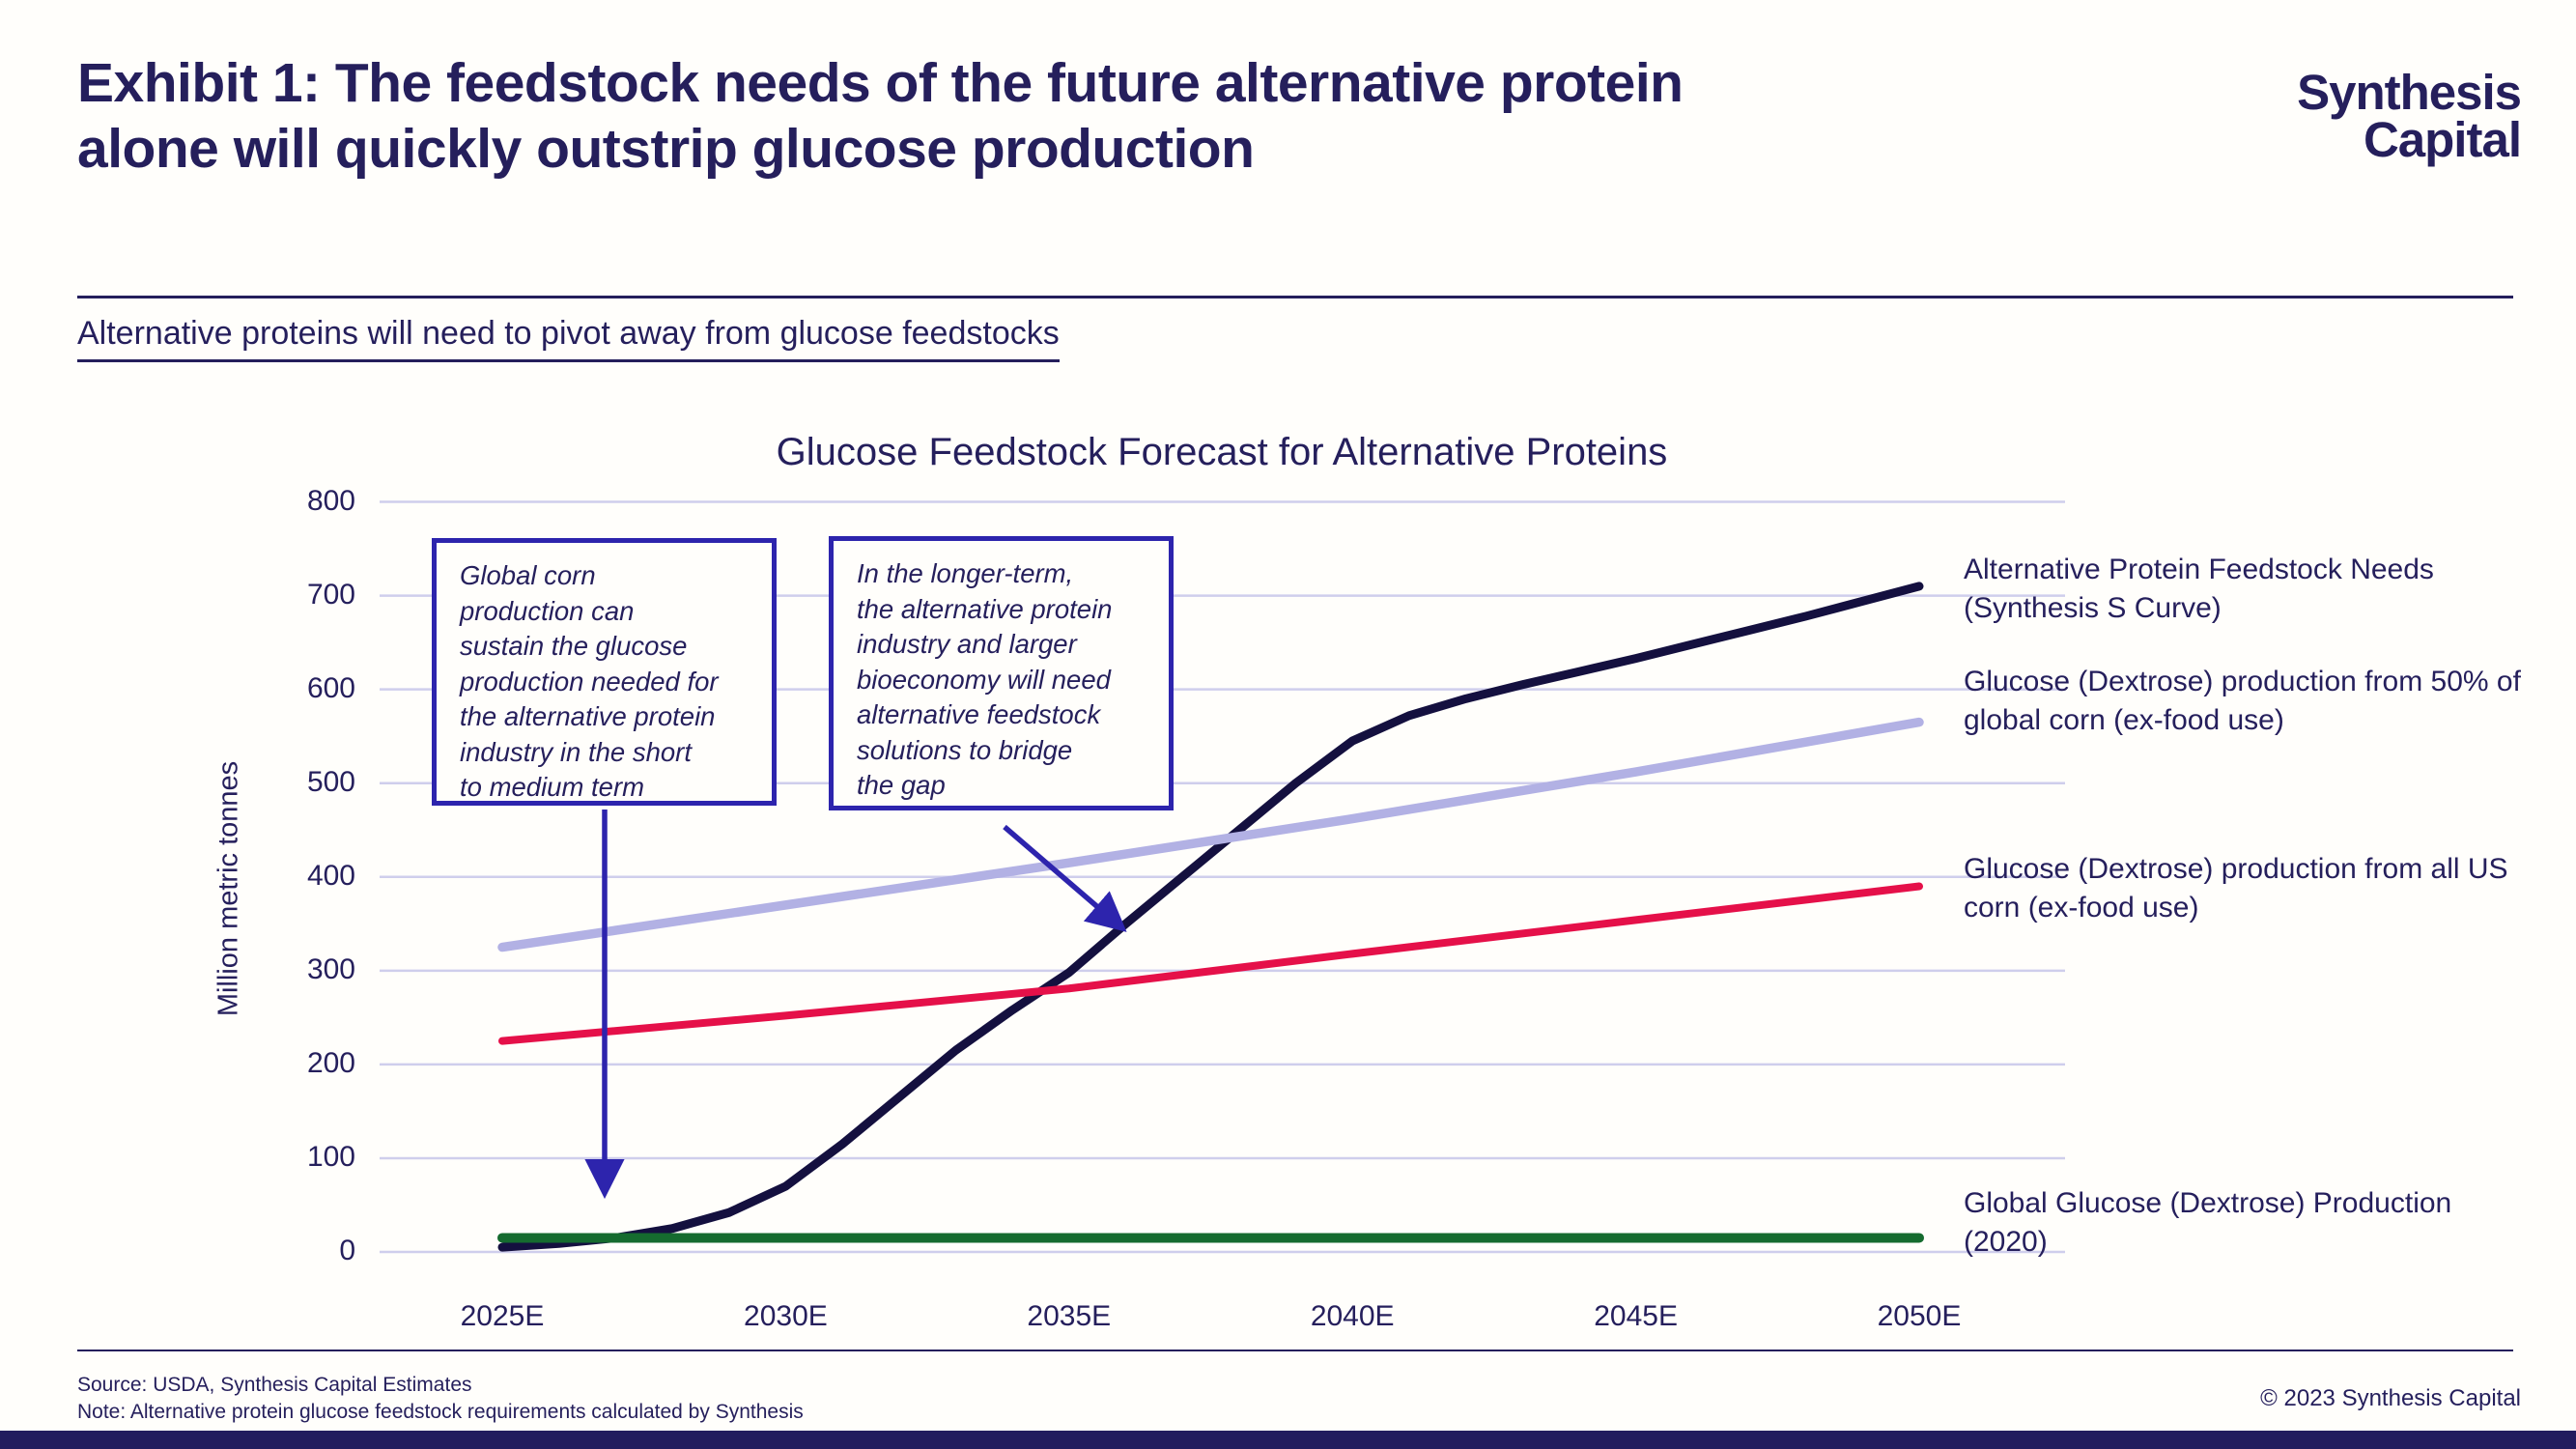  What do you see at coordinates (330, 687) in the screenshot?
I see `y-tick-label: 600` at bounding box center [330, 687].